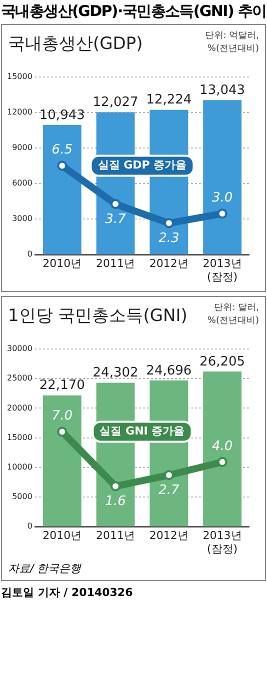 Image resolution: width=267 pixels, height=680 pixels. I want to click on data-label: 6.5, so click(62, 150).